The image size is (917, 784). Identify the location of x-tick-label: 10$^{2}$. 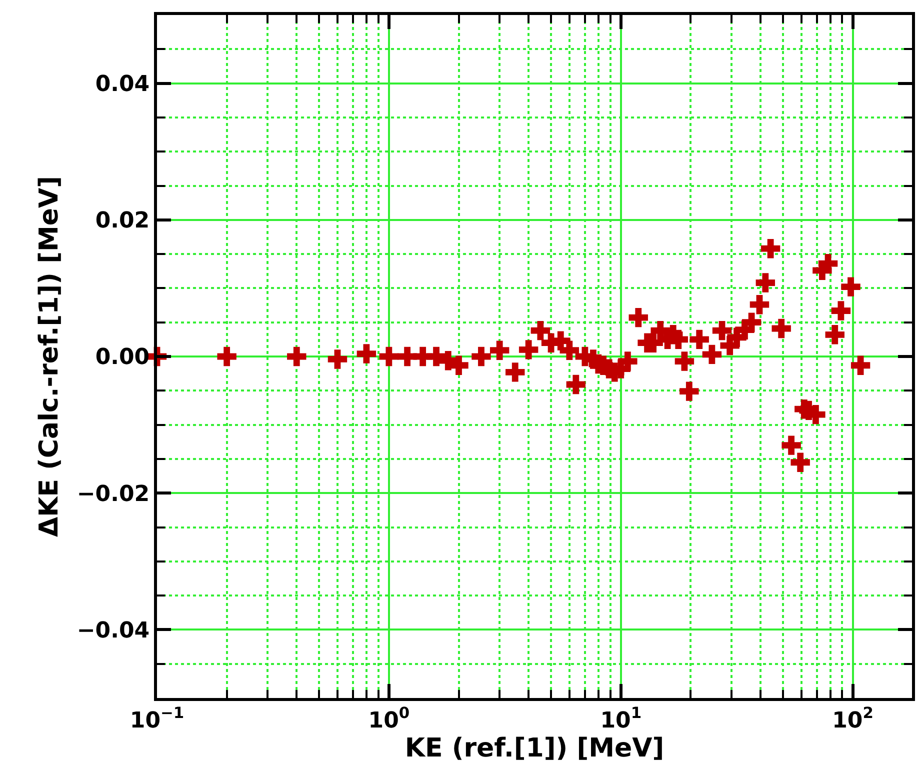
(853, 719).